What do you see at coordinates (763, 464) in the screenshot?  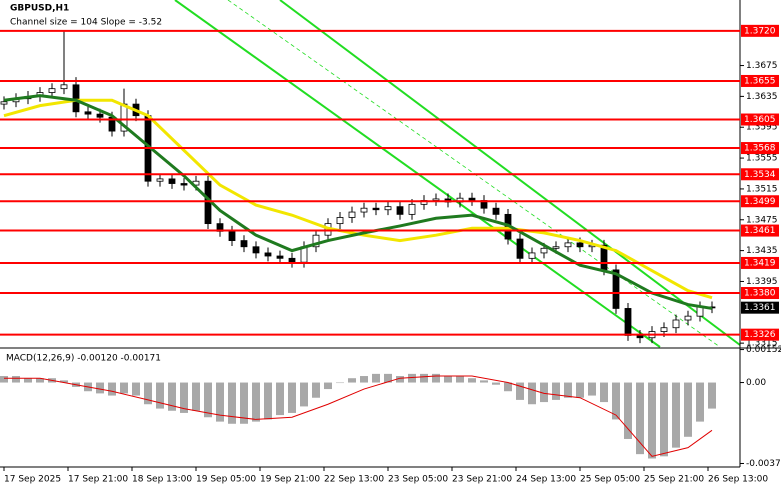 I see `y-tick-label: -0.00373` at bounding box center [763, 464].